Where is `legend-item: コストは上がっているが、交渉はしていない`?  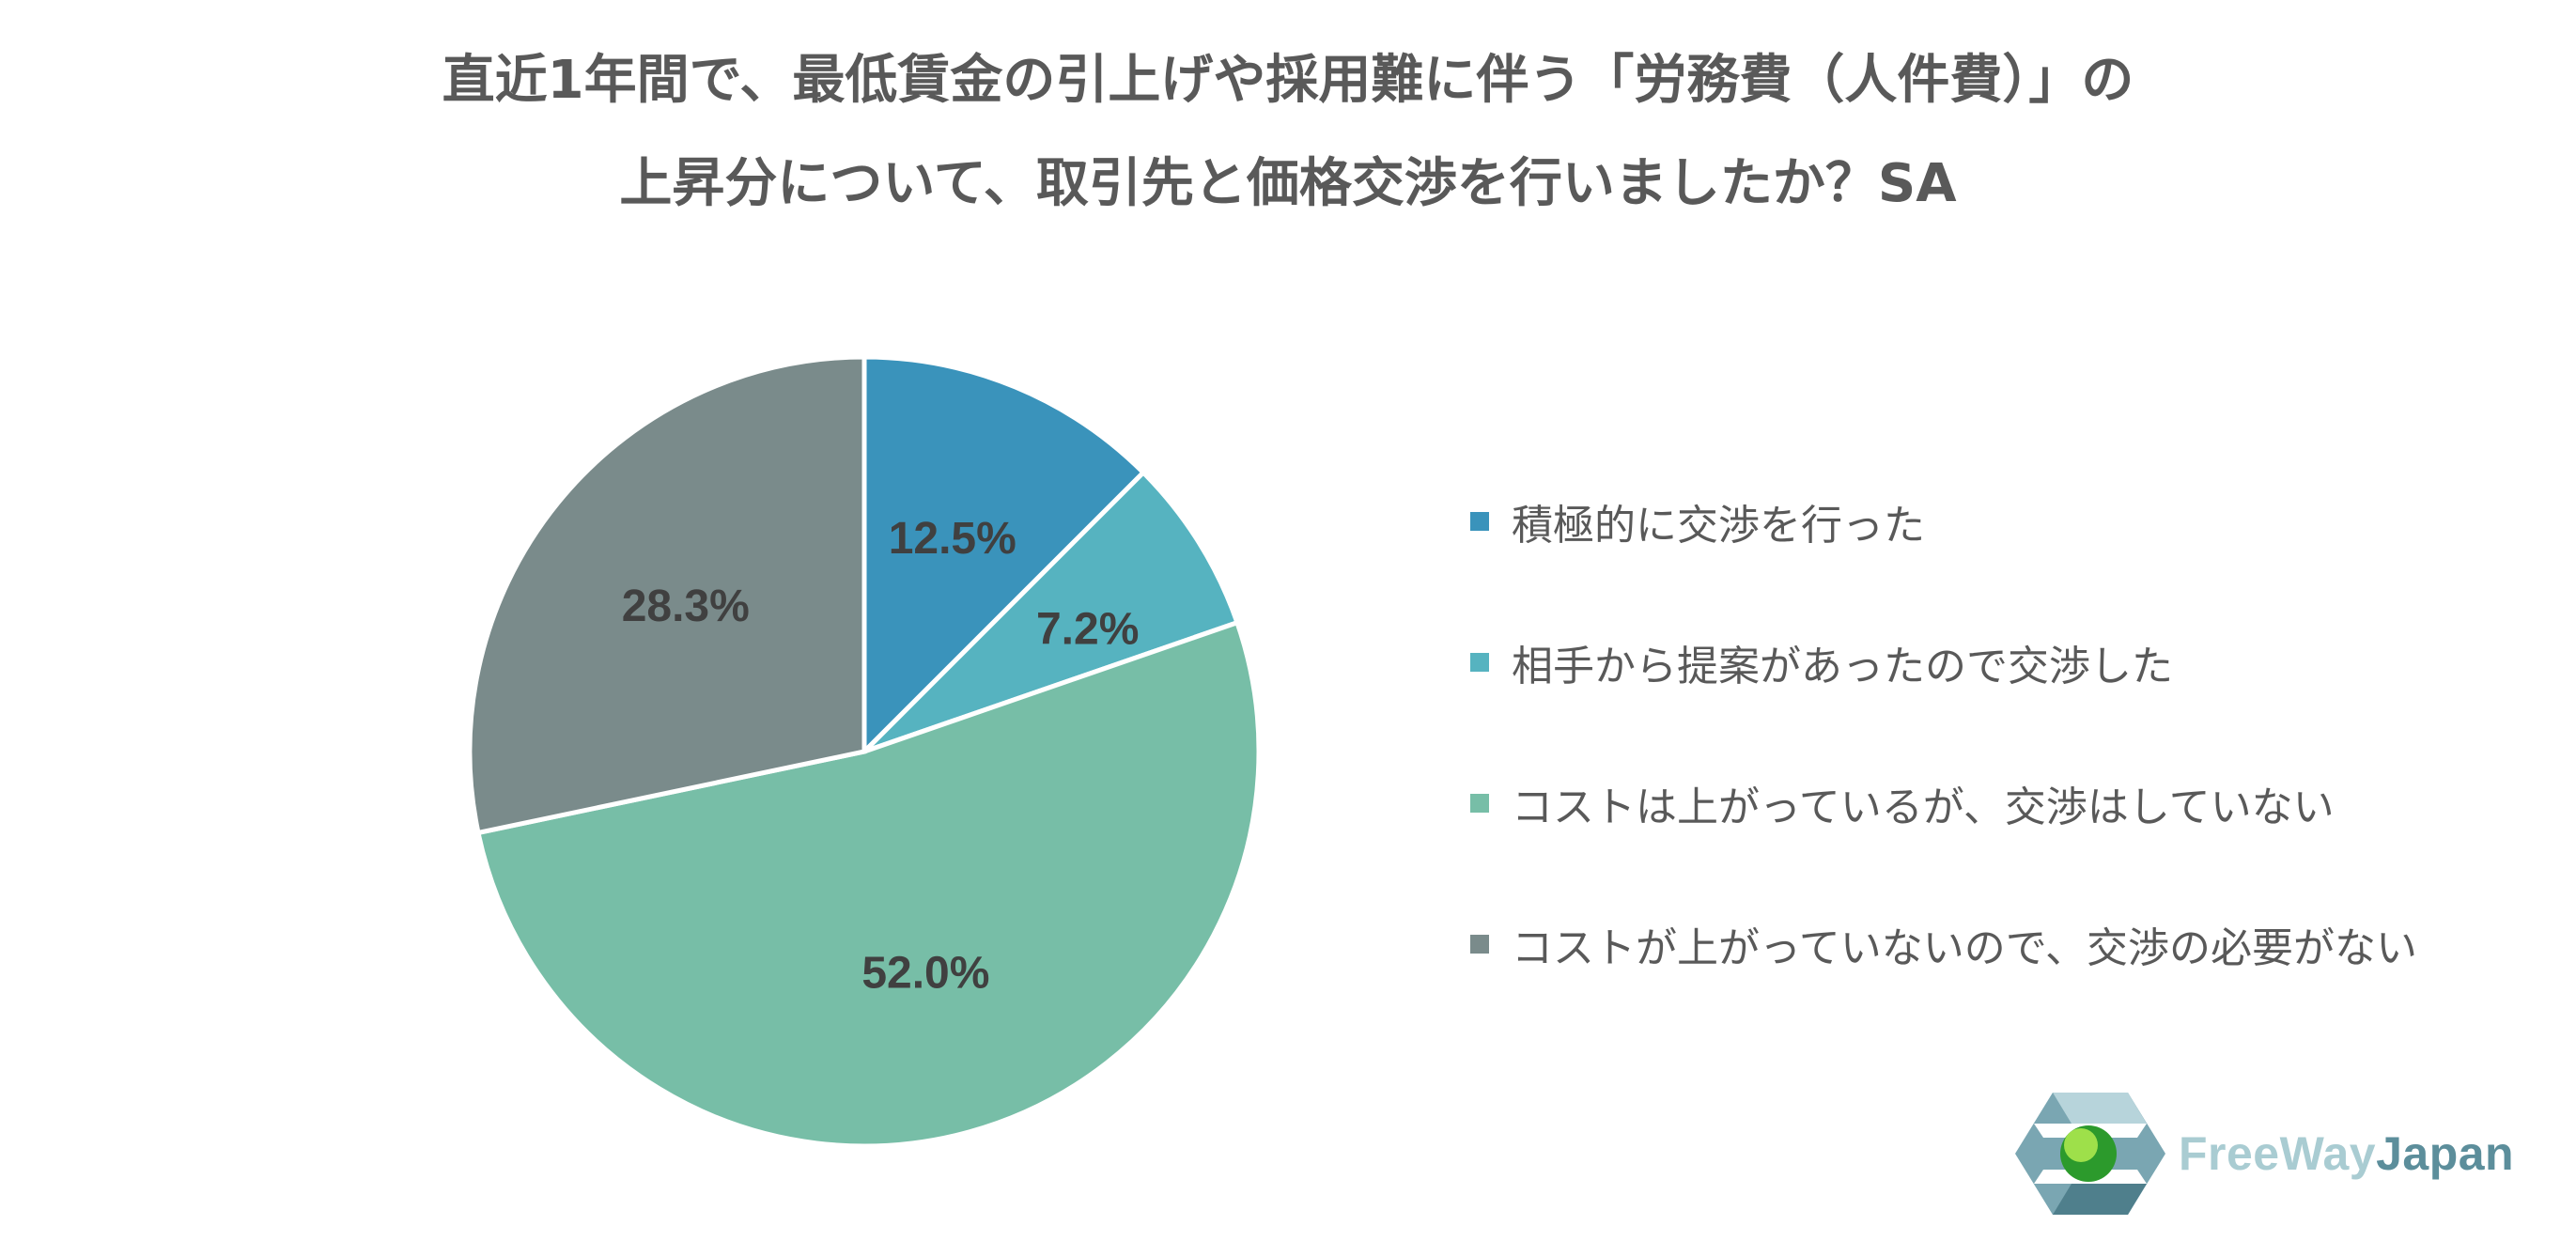 legend-item: コストは上がっているが、交渉はしていない is located at coordinates (1943, 804).